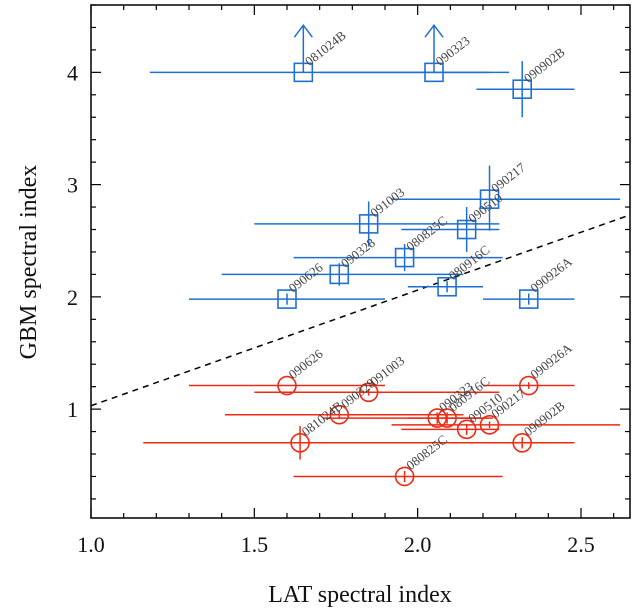 The height and width of the screenshot is (613, 632). What do you see at coordinates (387, 202) in the screenshot?
I see `point-label: 091003` at bounding box center [387, 202].